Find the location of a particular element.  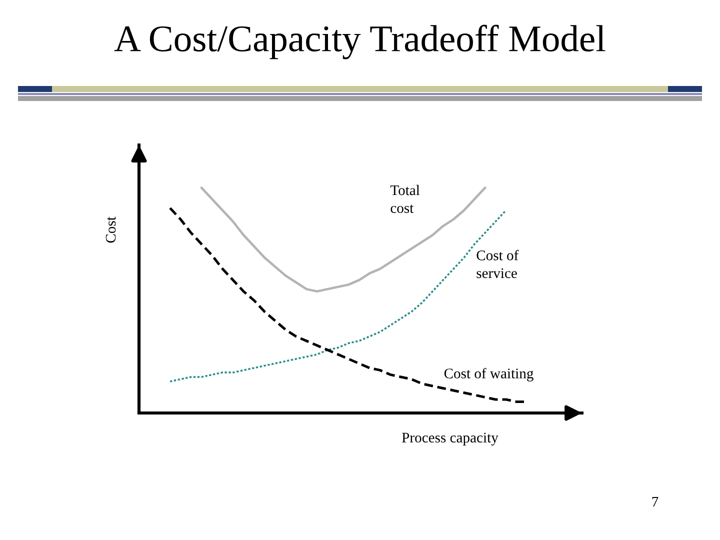

y-axis-title: Cost is located at coordinates (111, 229).